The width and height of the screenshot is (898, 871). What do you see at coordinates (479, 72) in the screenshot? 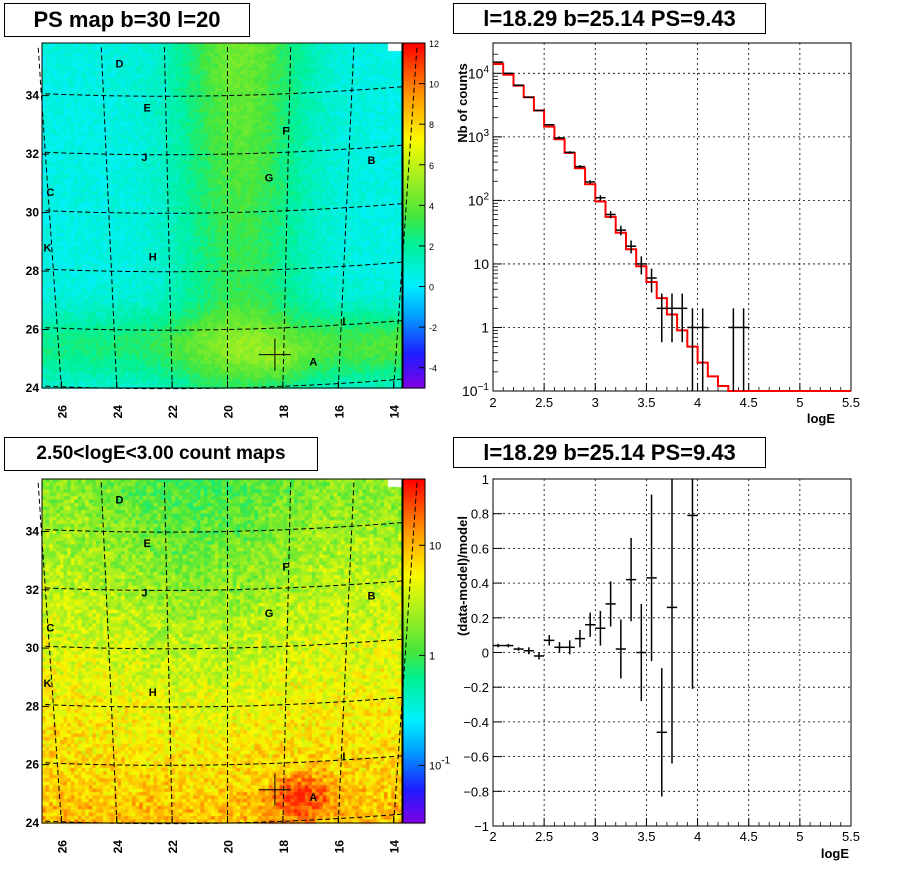
I see `spectrum-y-tick-label: 104` at bounding box center [479, 72].